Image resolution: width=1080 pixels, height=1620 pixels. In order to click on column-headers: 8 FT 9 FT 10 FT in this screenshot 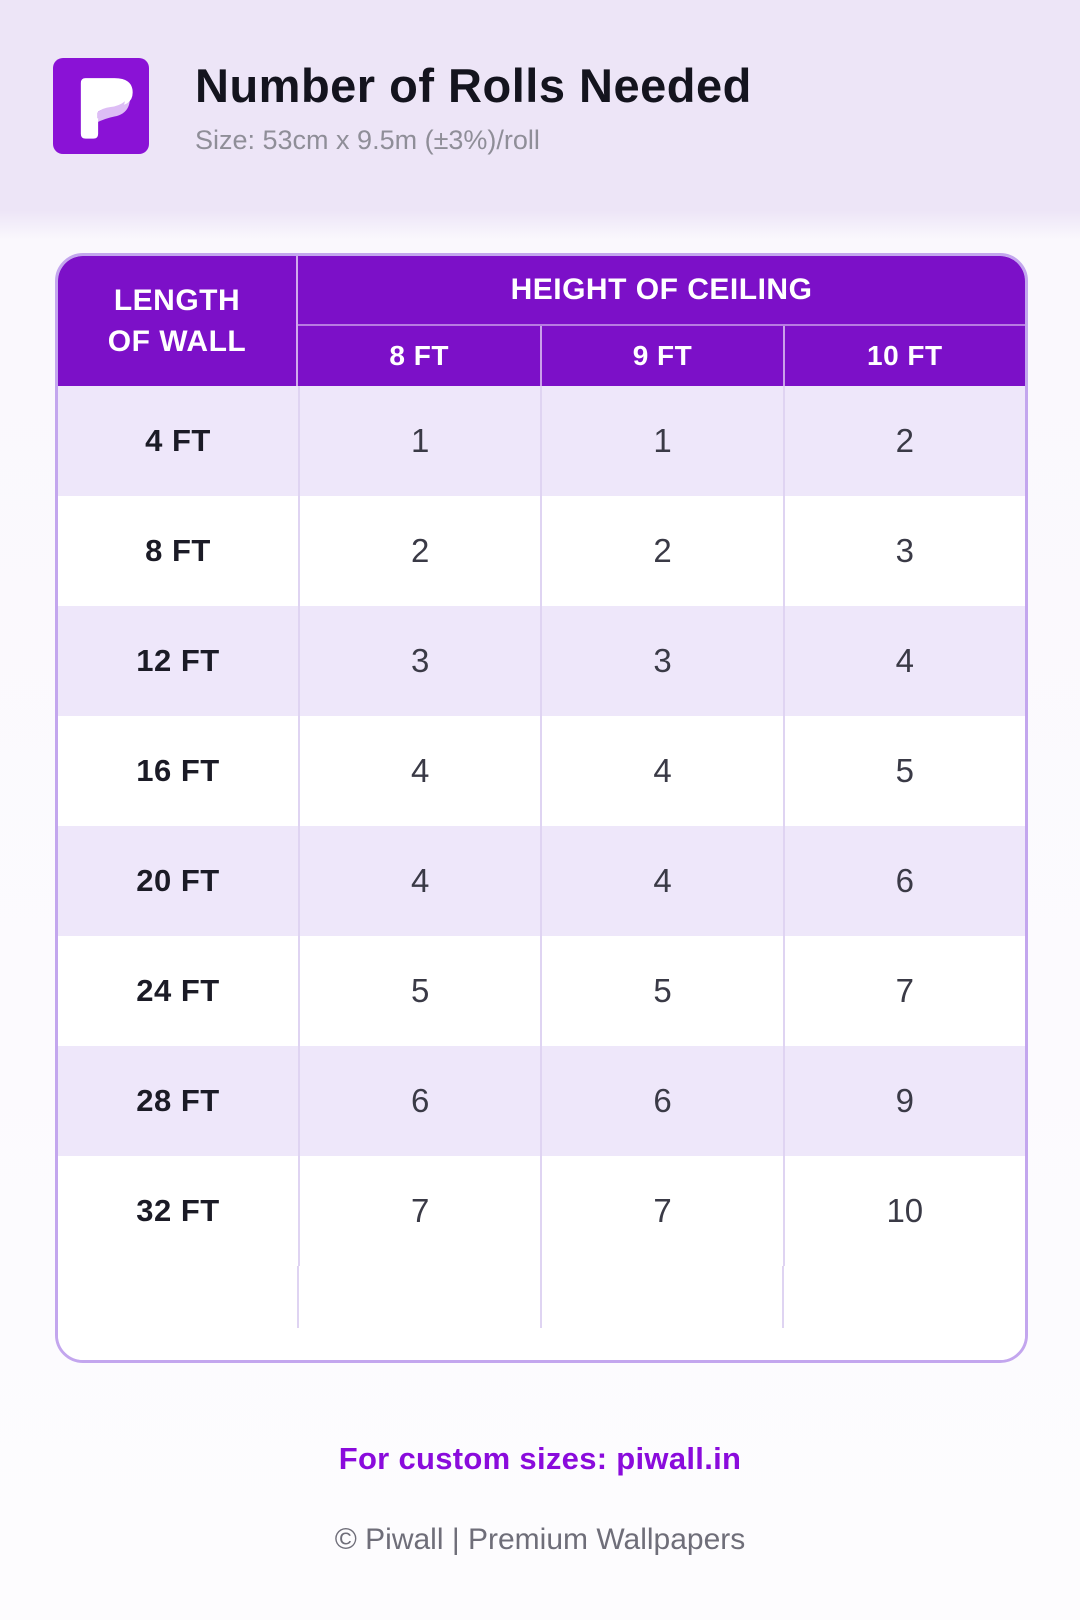, I will do `click(661, 356)`.